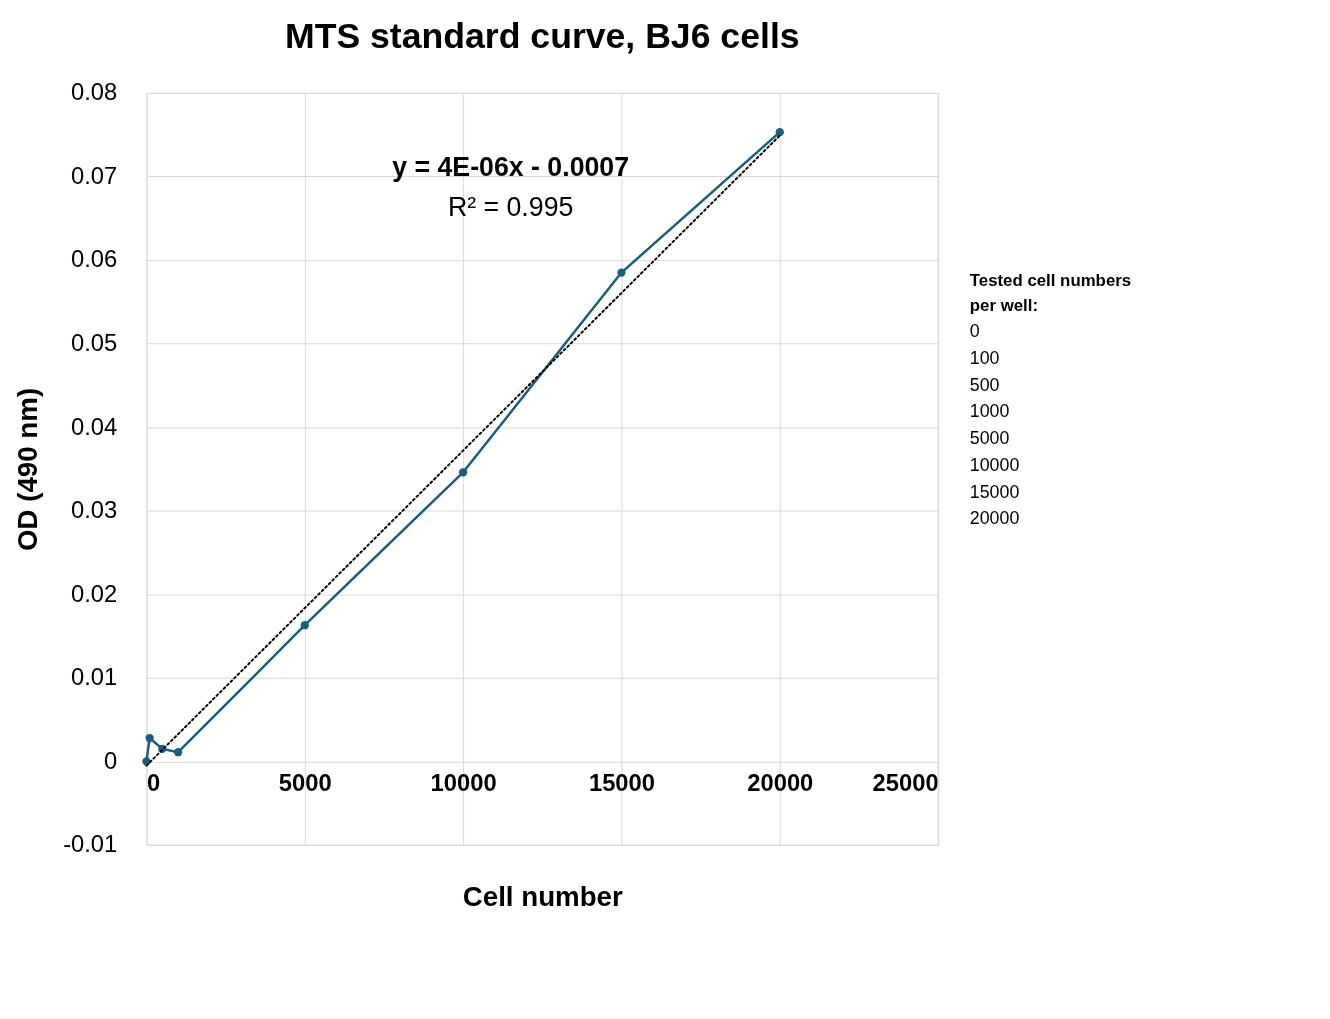 This screenshot has height=1019, width=1330. I want to click on text: 100, so click(984, 358).